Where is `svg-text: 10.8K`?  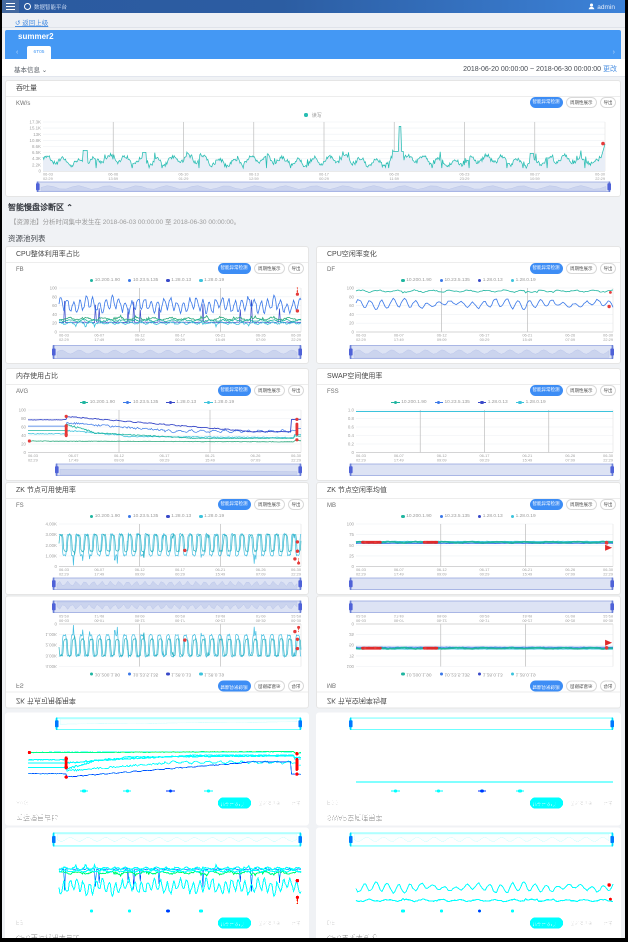 svg-text: 10.8K is located at coordinates (36, 139).